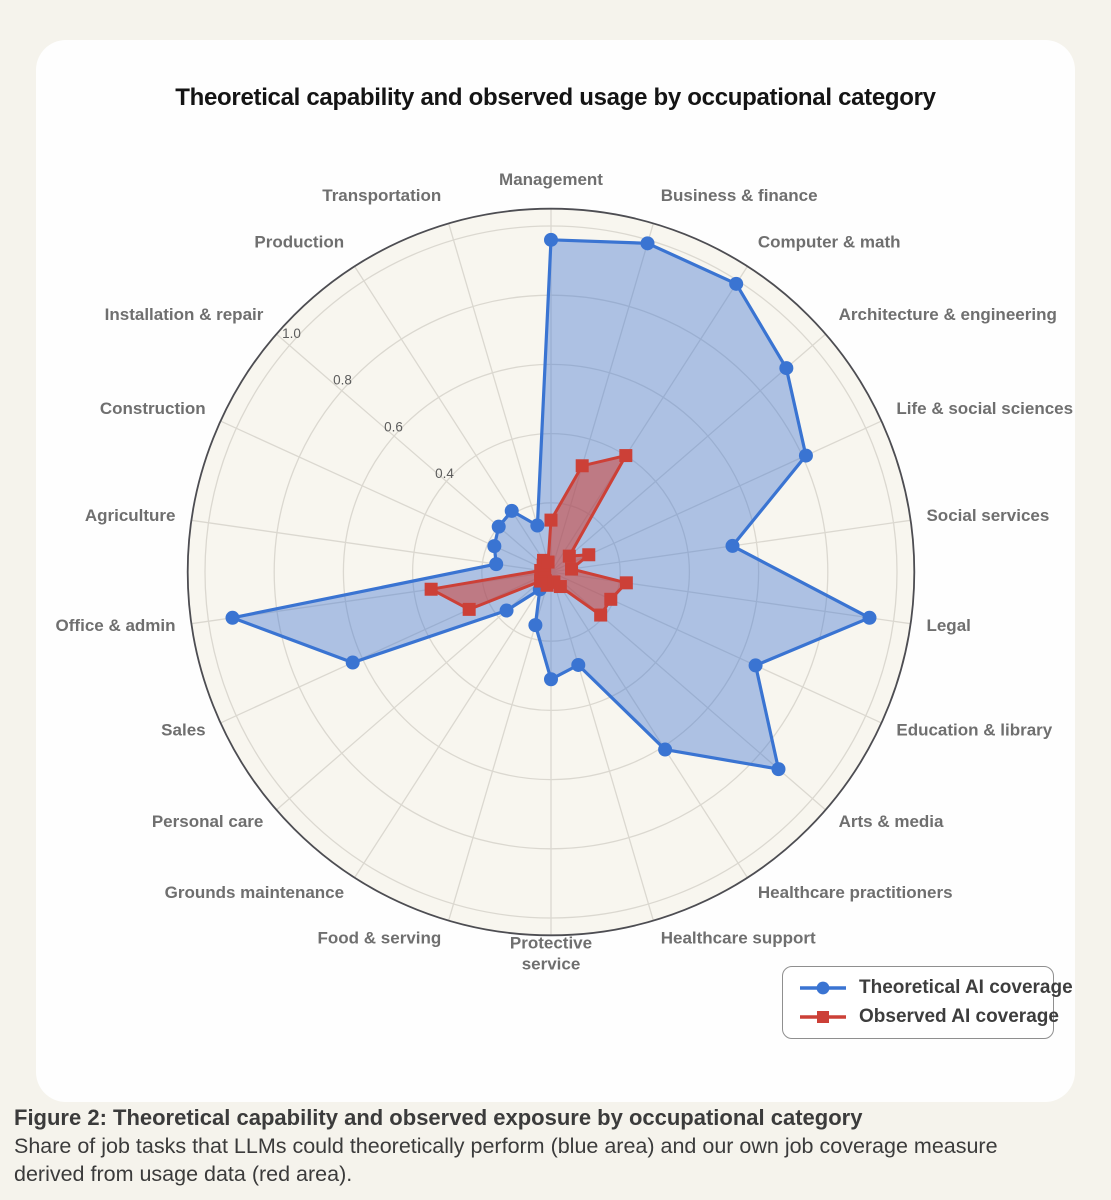  What do you see at coordinates (381, 195) in the screenshot?
I see `category-label: Transportation` at bounding box center [381, 195].